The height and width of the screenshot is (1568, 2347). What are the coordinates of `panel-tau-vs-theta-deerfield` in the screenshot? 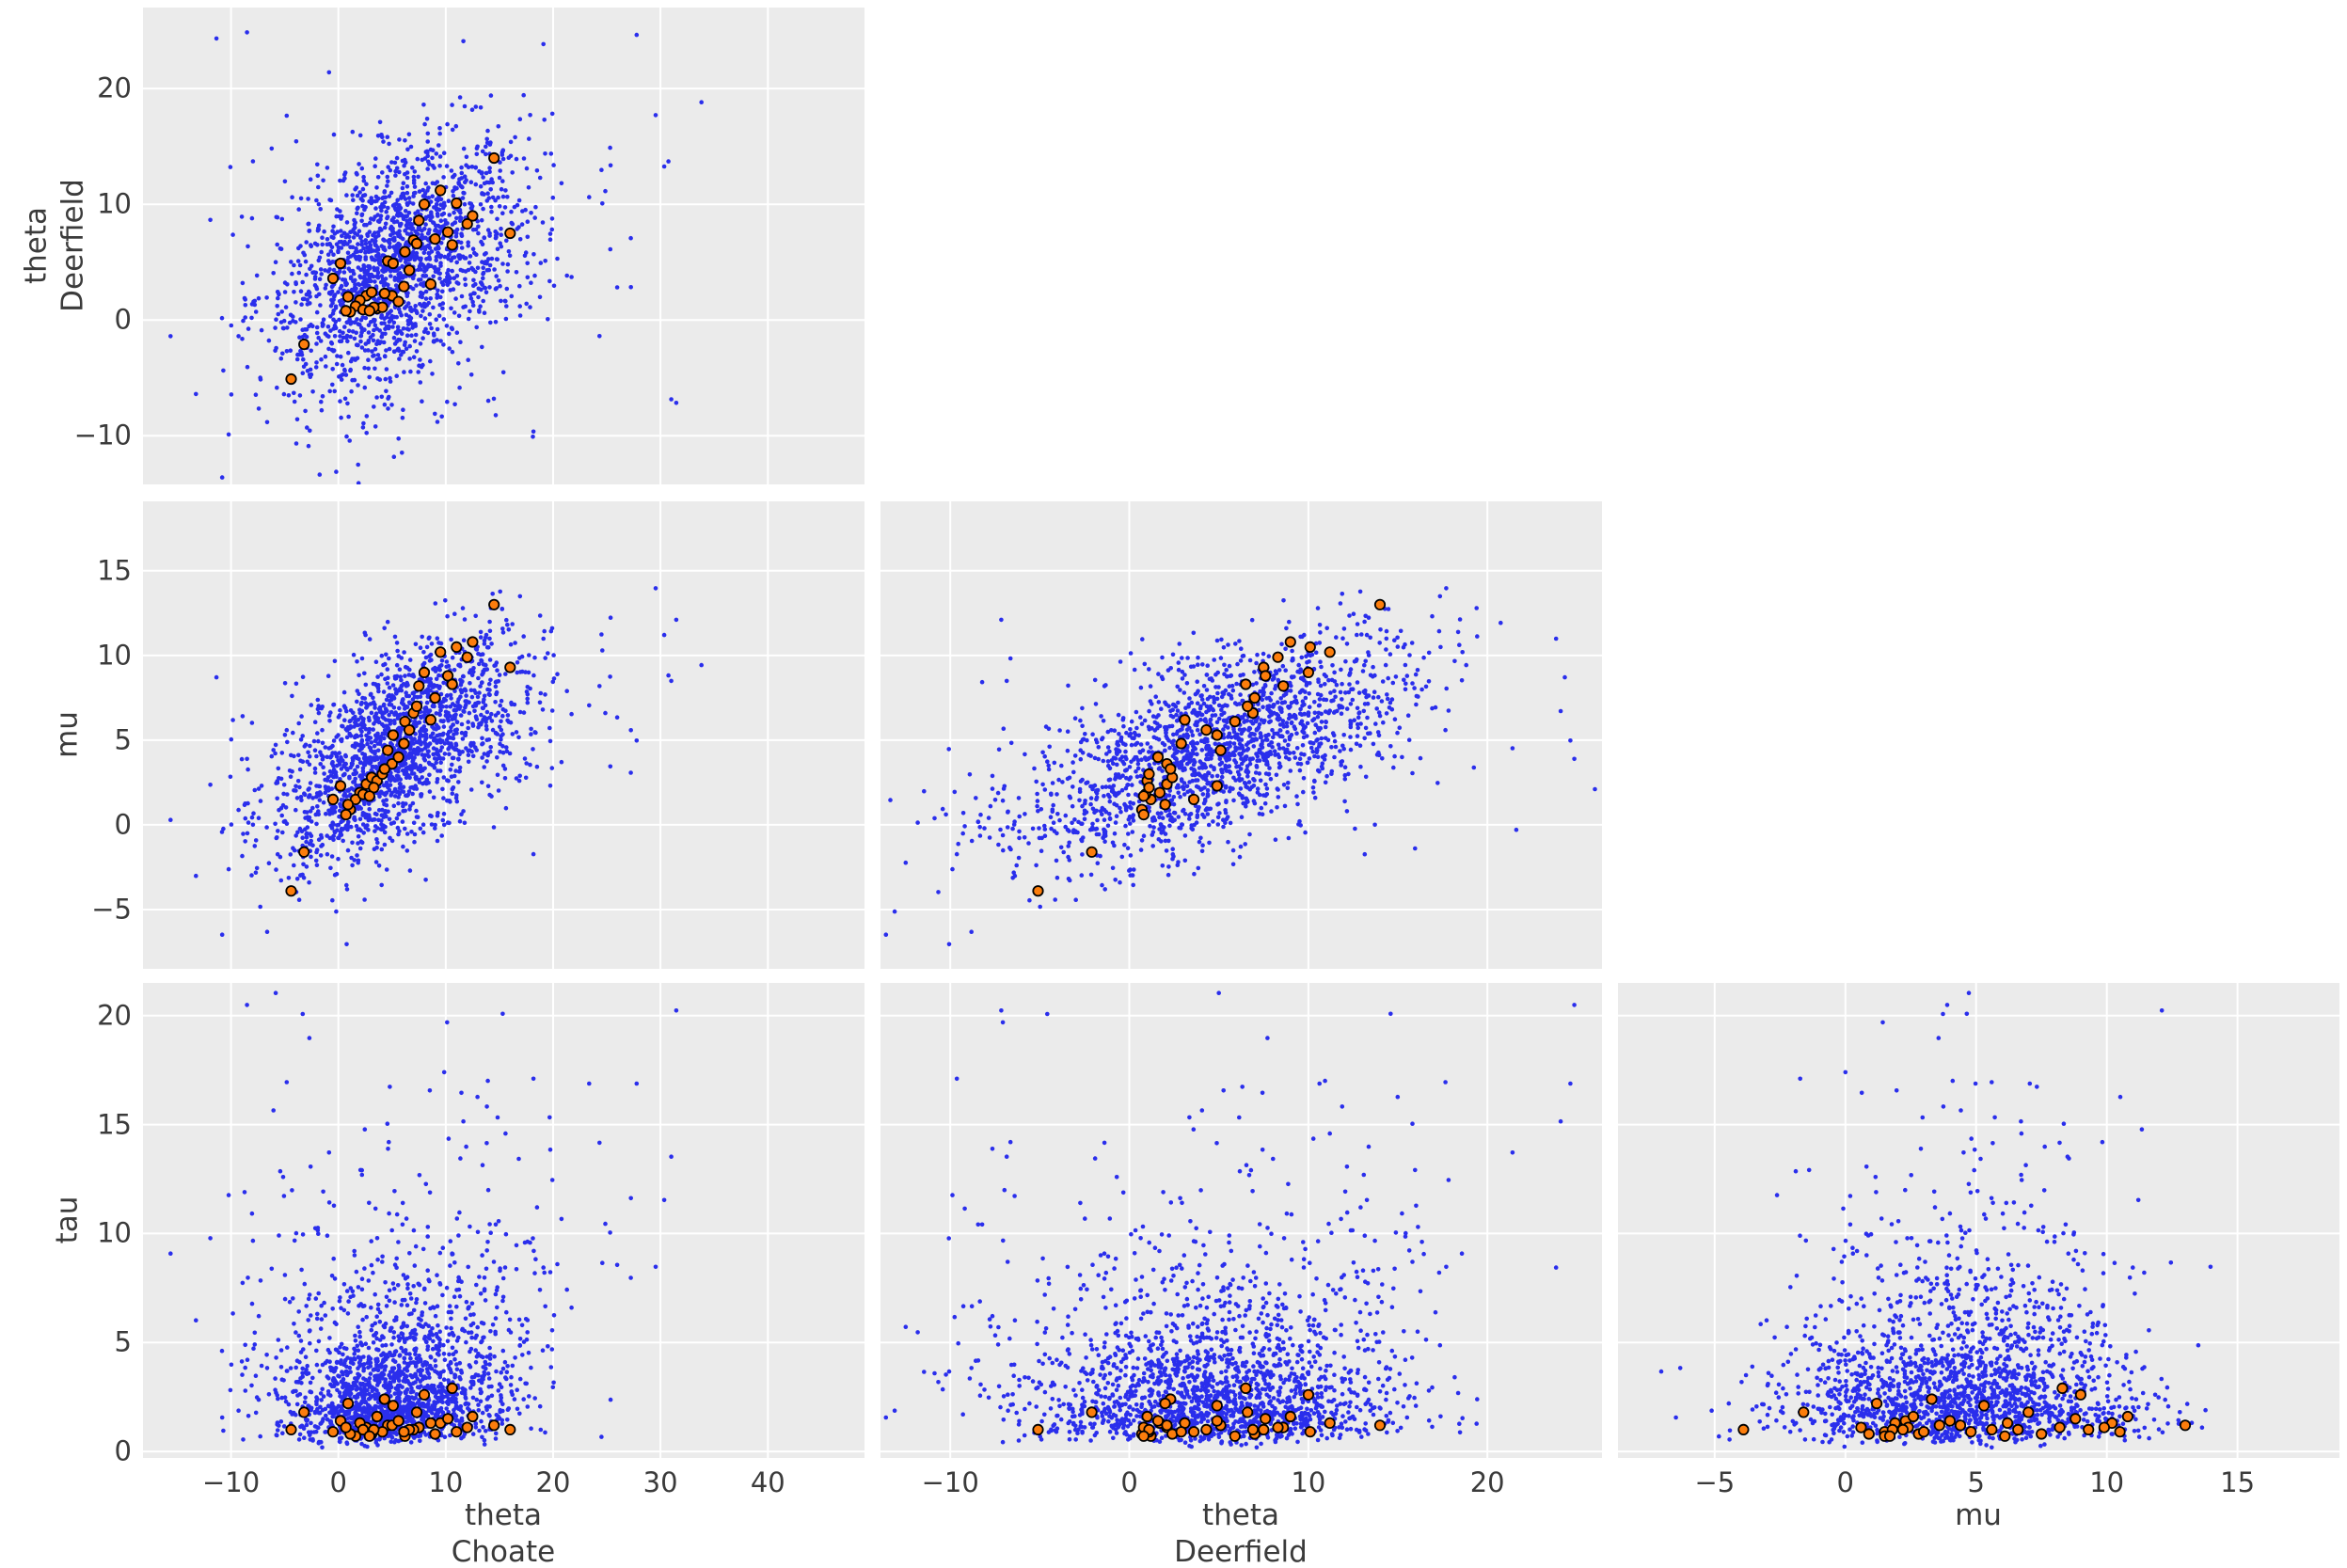 It's located at (1241, 1220).